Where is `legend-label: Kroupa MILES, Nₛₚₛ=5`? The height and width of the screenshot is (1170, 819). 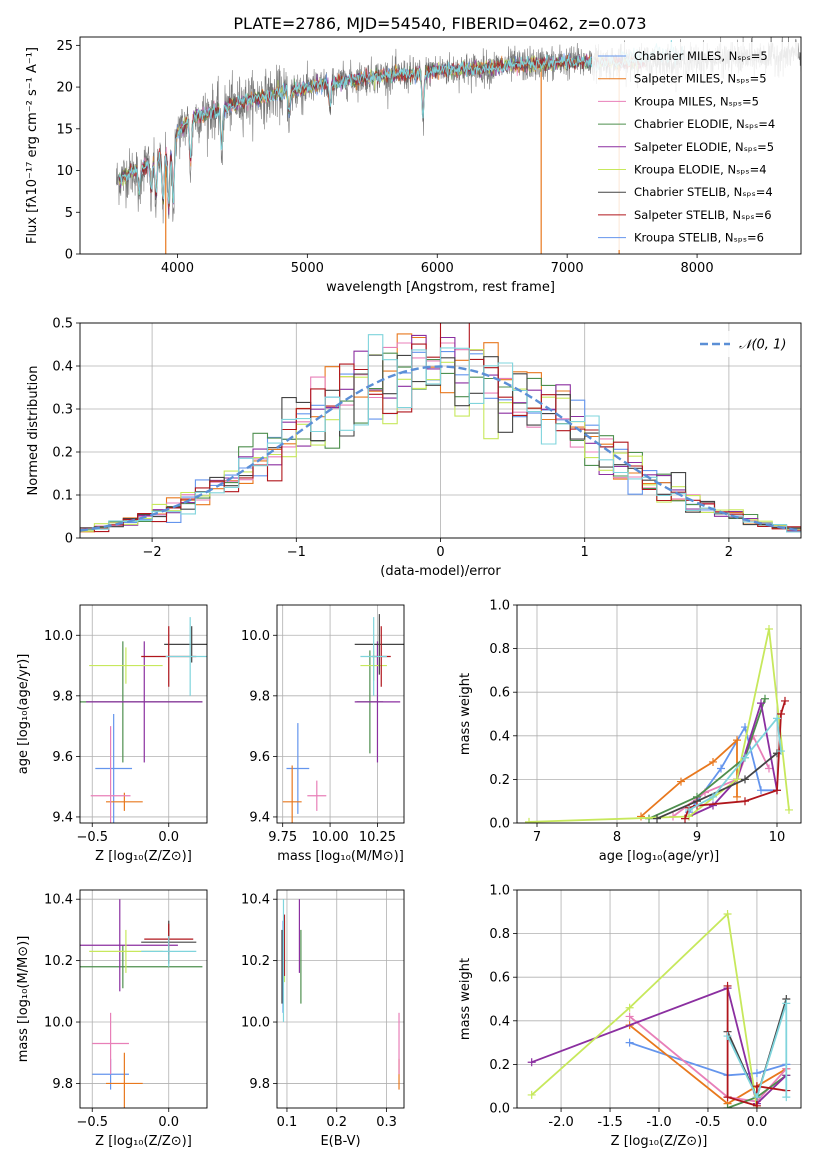
legend-label: Kroupa MILES, Nₛₚₛ=5 is located at coordinates (696, 101).